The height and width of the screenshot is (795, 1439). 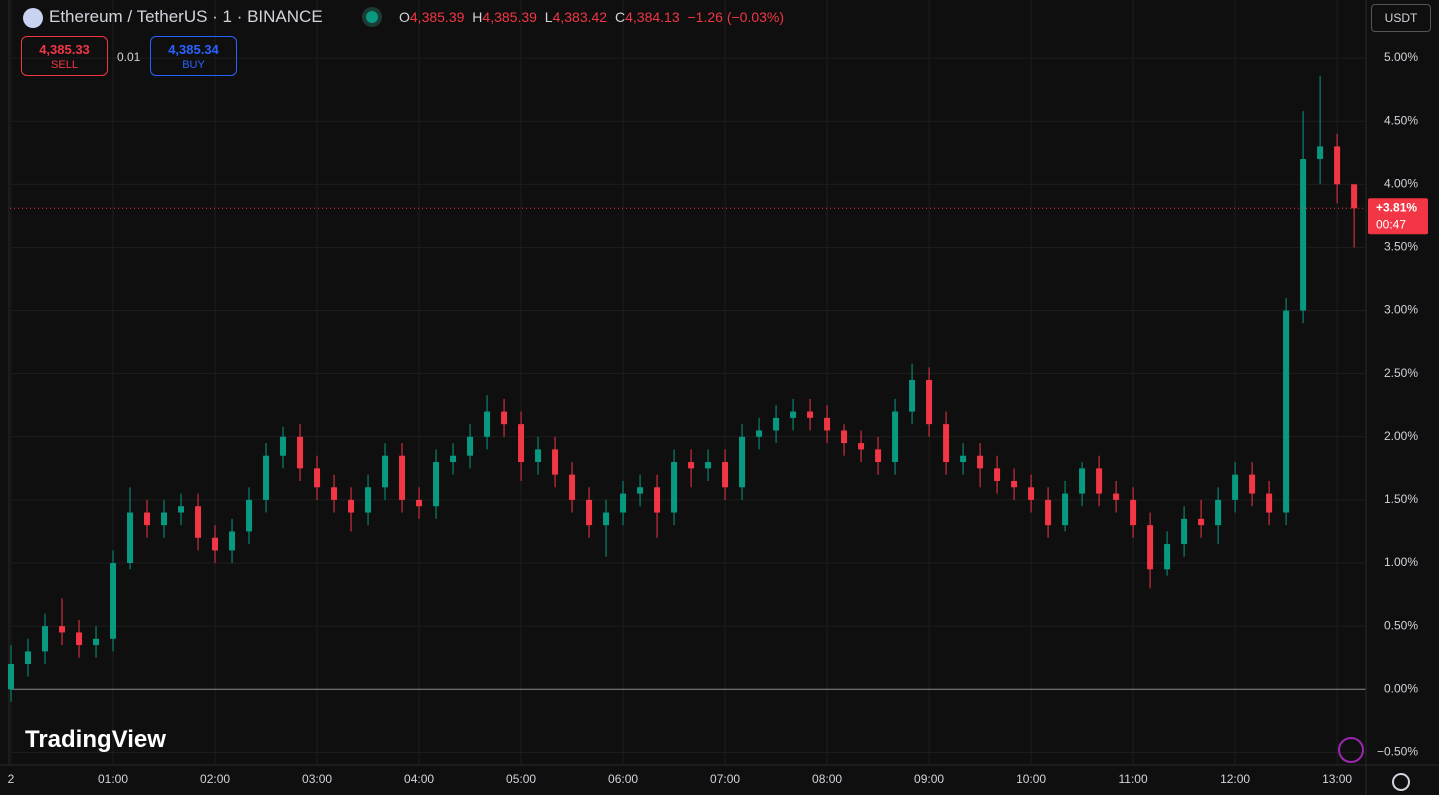 What do you see at coordinates (548, 17) in the screenshot?
I see `ohlc-key: L` at bounding box center [548, 17].